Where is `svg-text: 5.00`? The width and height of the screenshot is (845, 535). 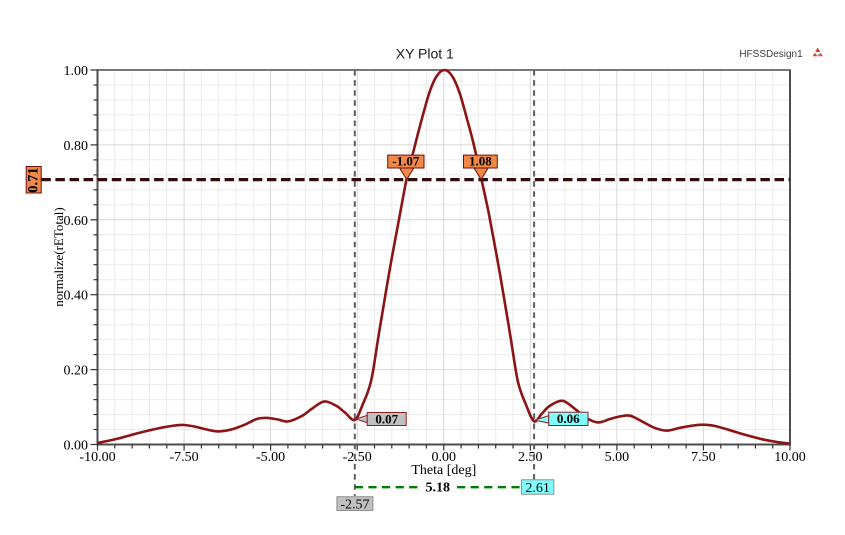 svg-text: 5.00 is located at coordinates (617, 457).